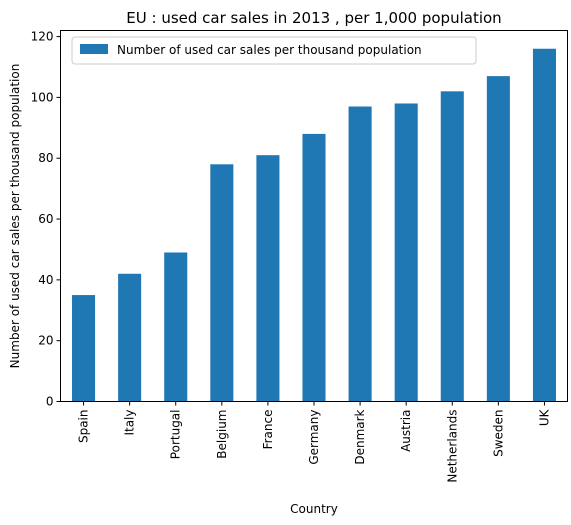 The height and width of the screenshot is (525, 571). Describe the element at coordinates (360, 254) in the screenshot. I see `bar-denmark` at that location.